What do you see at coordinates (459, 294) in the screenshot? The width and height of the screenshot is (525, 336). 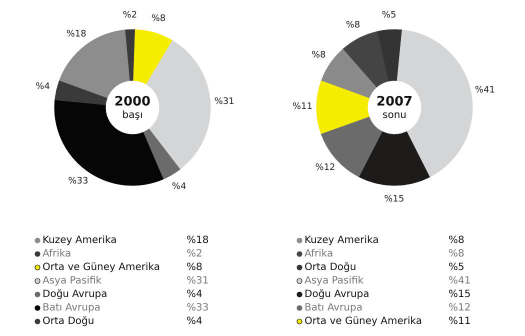 I see `text: %15` at bounding box center [459, 294].